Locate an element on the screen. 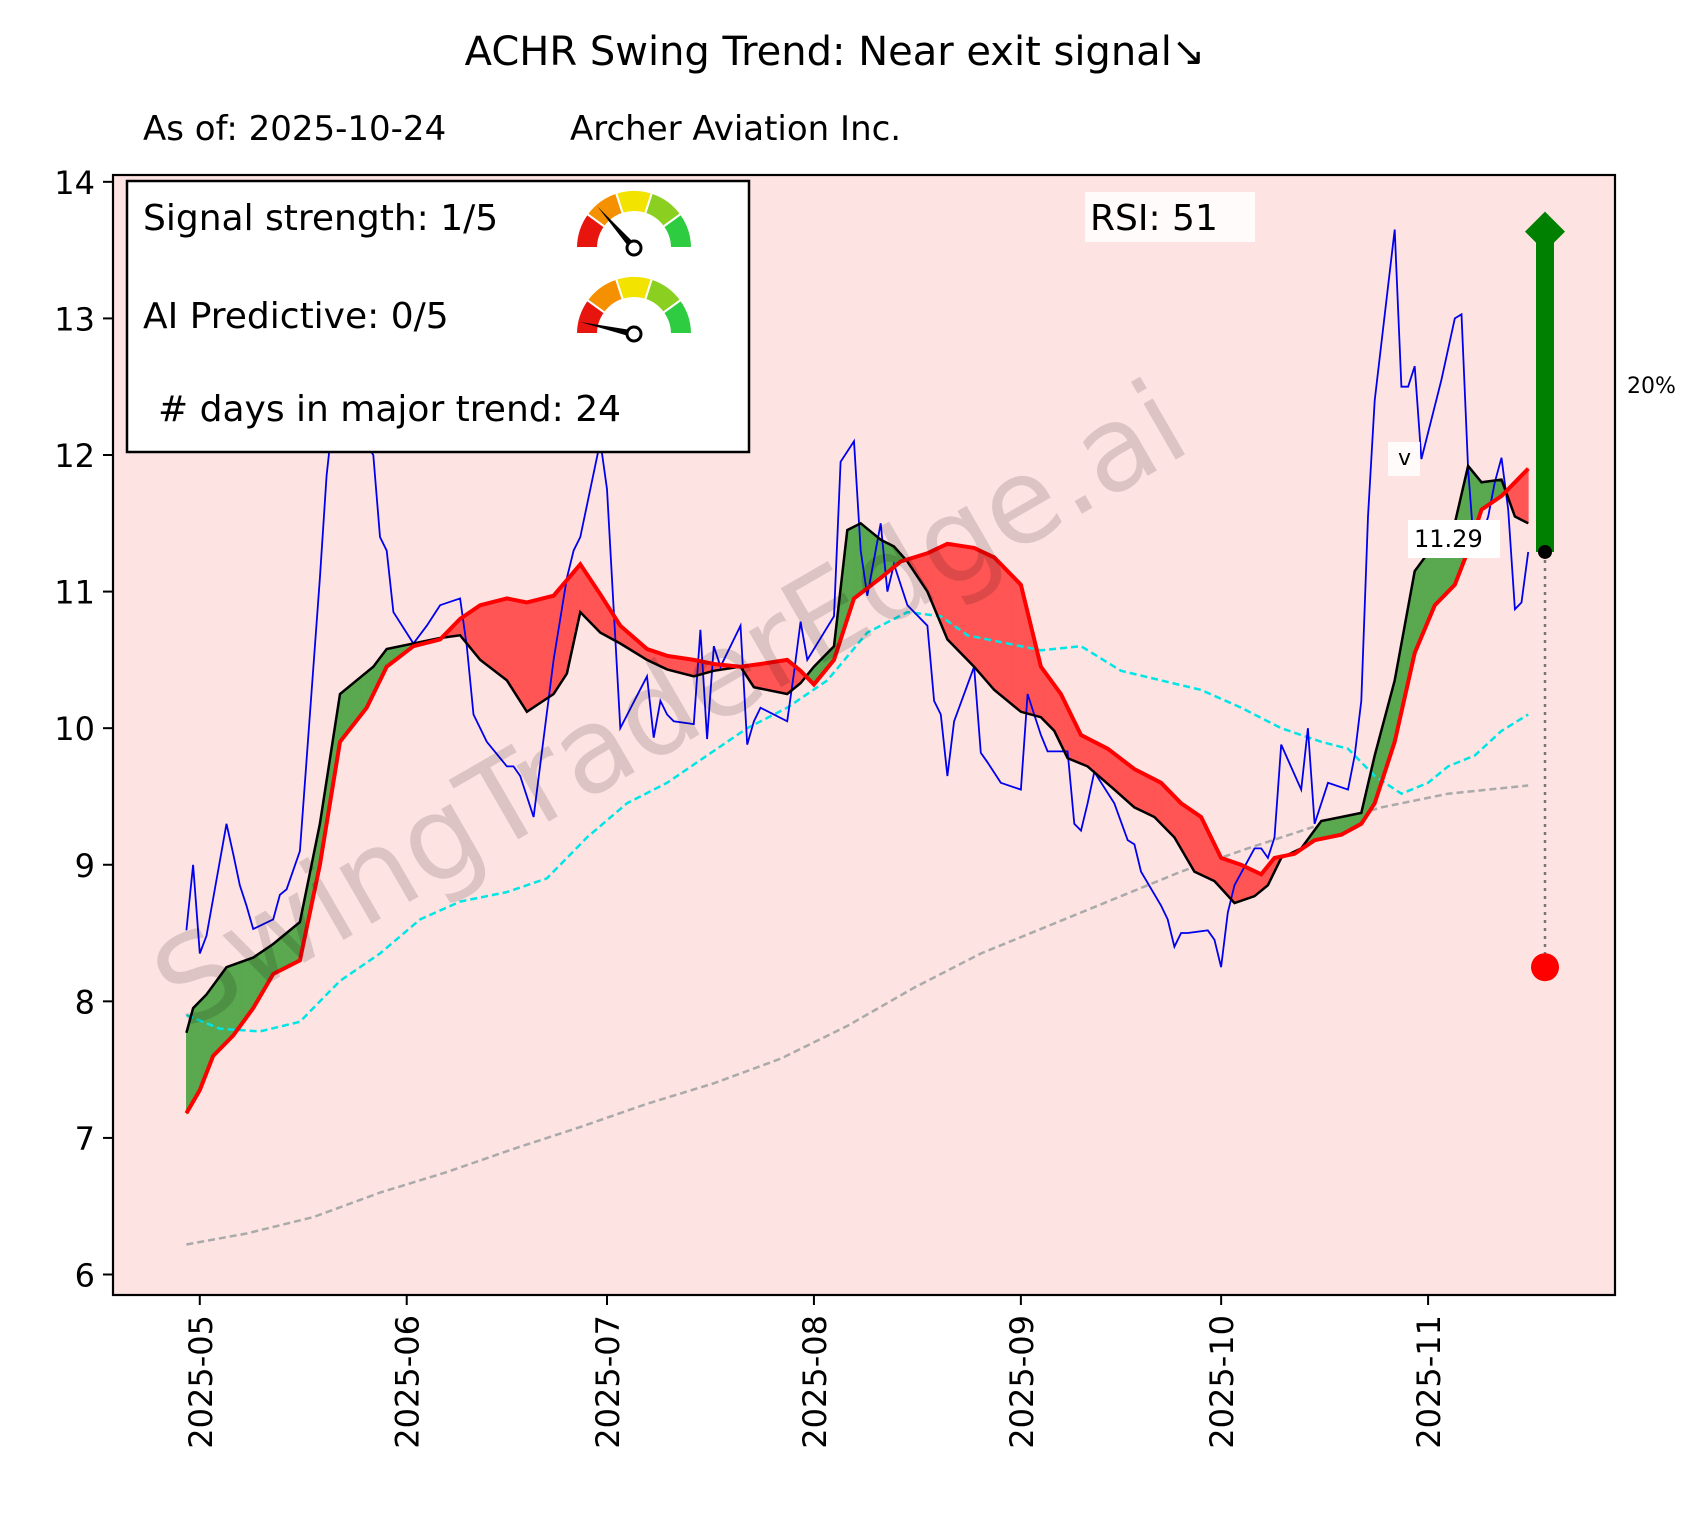  x-tick-label: 2025-05 is located at coordinates (201, 1382).